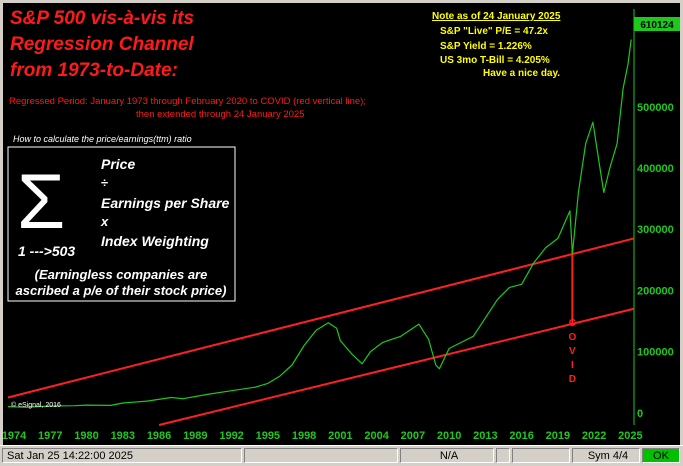  Describe the element at coordinates (104, 221) in the screenshot. I see `formula-line-times: x` at that location.